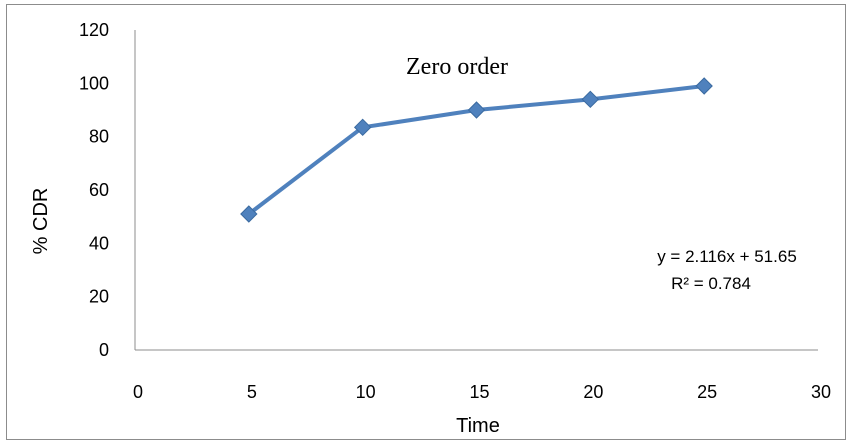 The image size is (854, 446). Describe the element at coordinates (104, 350) in the screenshot. I see `y-tick-label: 0` at that location.